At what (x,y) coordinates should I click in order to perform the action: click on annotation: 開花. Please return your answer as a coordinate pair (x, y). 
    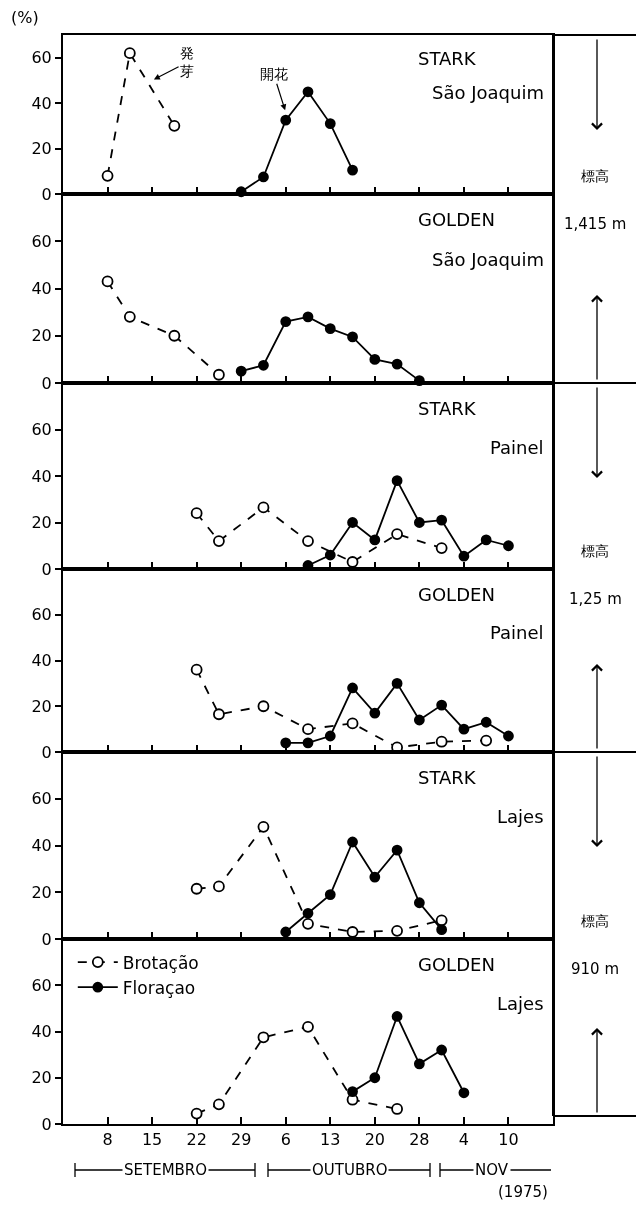
    Looking at the image, I should click on (274, 74).